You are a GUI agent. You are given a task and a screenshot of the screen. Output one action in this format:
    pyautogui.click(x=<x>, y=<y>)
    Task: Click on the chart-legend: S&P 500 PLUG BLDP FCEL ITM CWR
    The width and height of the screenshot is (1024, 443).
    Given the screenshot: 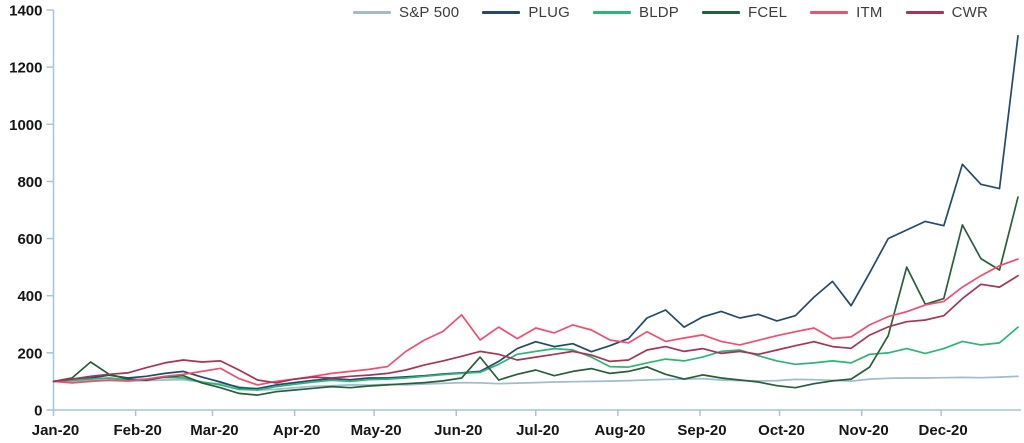 What is the action you would take?
    pyautogui.click(x=670, y=12)
    